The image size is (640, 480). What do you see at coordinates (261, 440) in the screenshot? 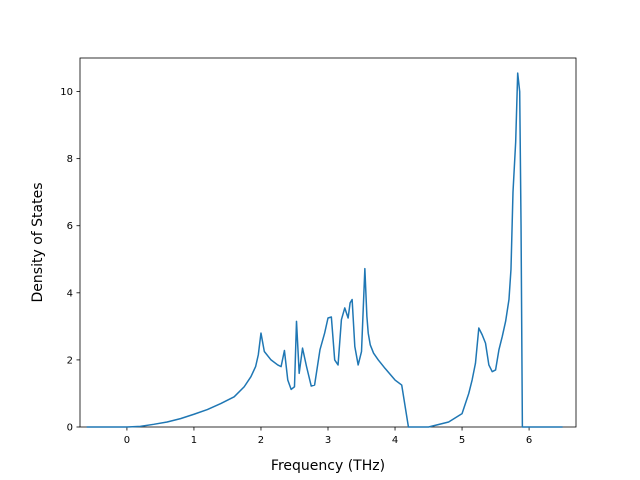
I see `x-tick-label: 2` at bounding box center [261, 440].